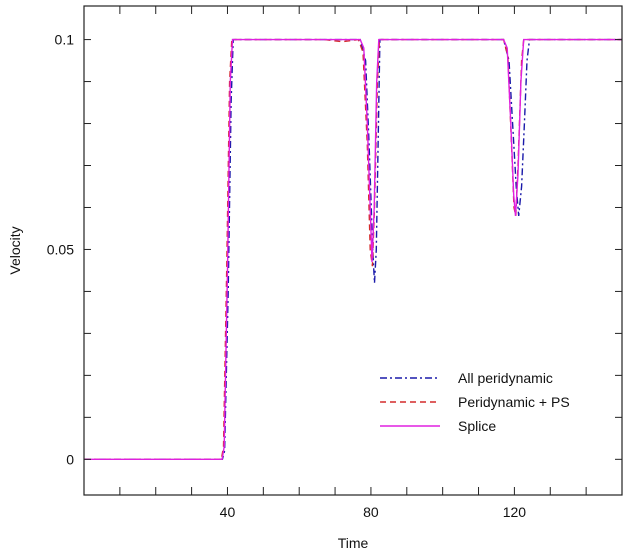 The width and height of the screenshot is (625, 556). I want to click on y-tick-label: 0.05, so click(60, 249).